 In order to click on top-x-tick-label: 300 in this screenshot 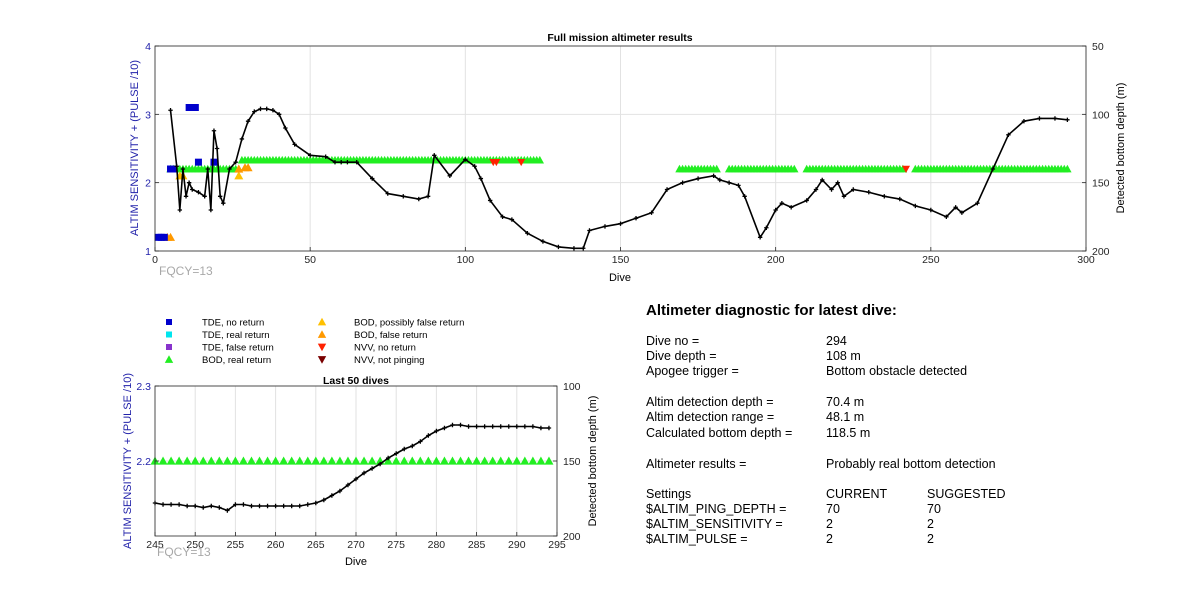, I will do `click(1086, 260)`.